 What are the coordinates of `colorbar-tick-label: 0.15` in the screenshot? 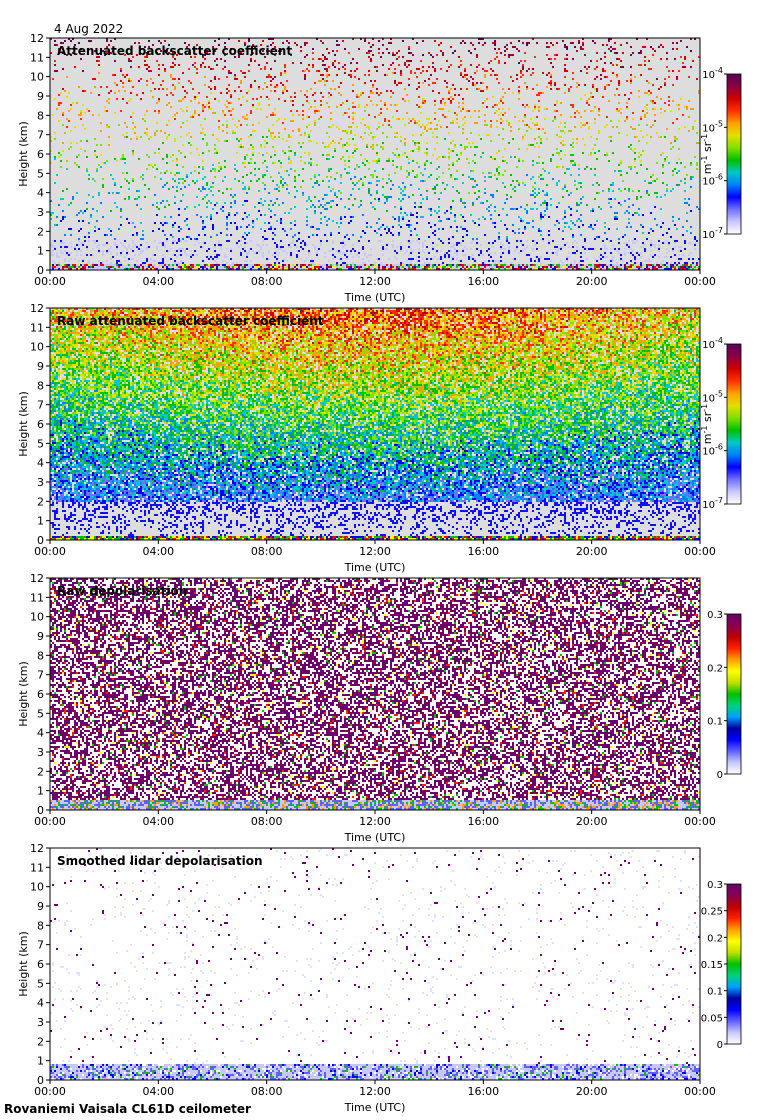 It's located at (712, 965).